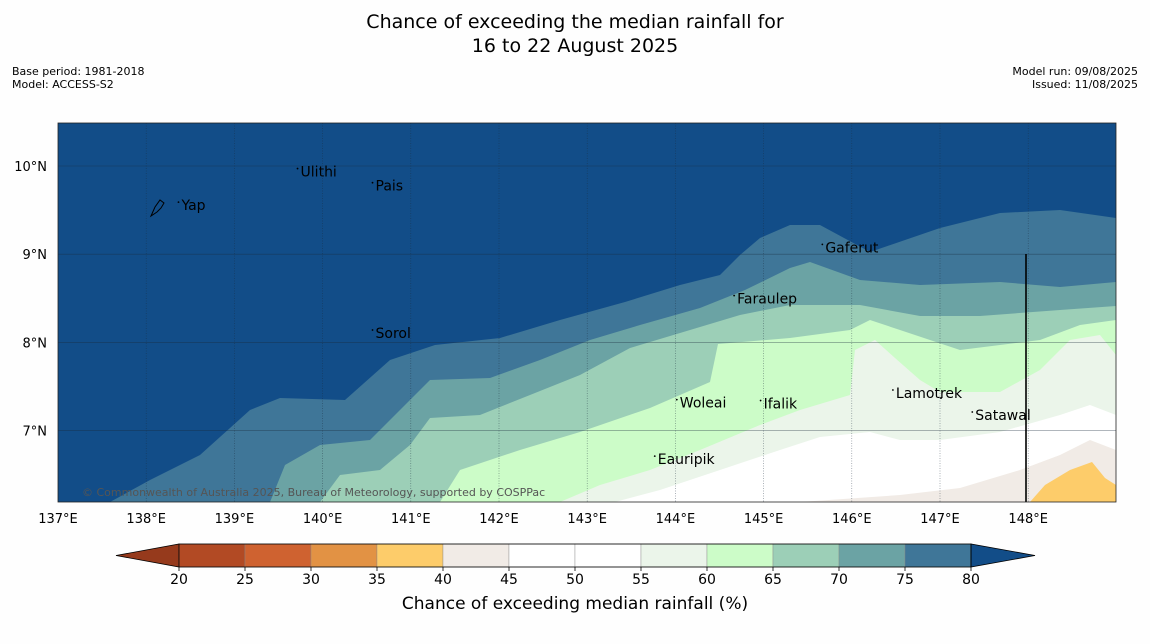  I want to click on longitude-label: 145°E, so click(764, 519).